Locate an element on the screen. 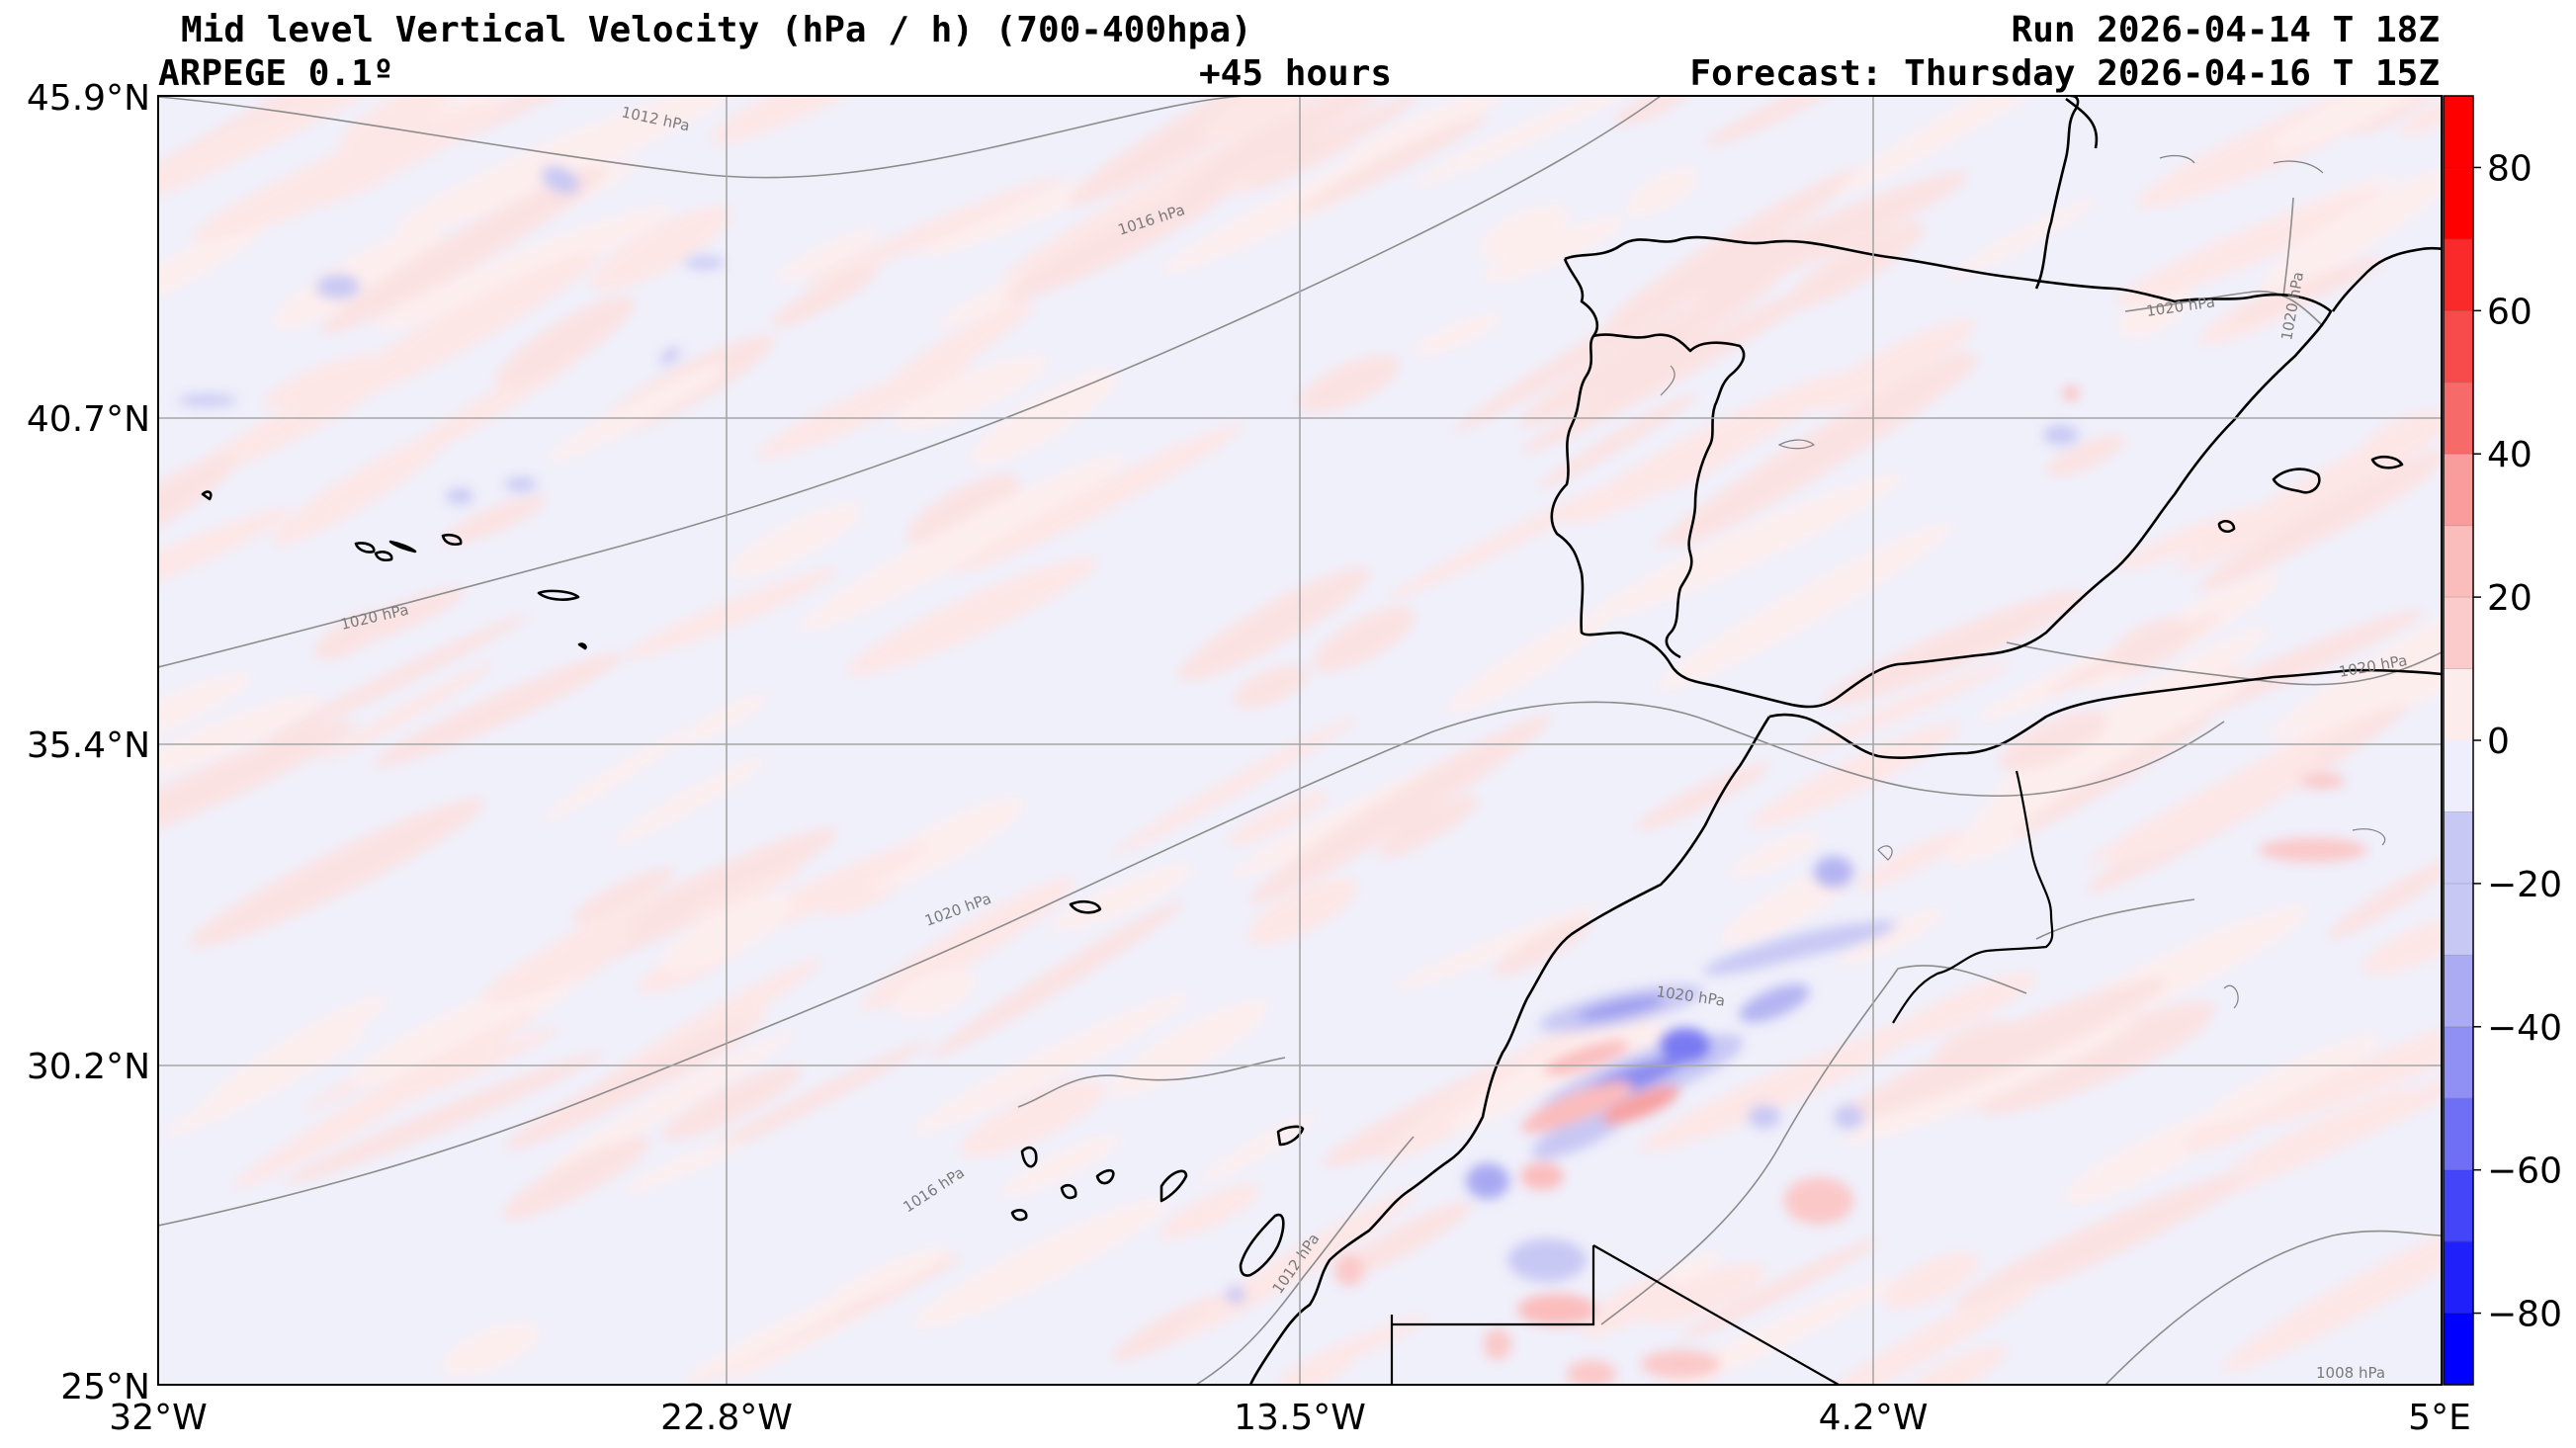  lon-label: 4.2°W is located at coordinates (1874, 1418).